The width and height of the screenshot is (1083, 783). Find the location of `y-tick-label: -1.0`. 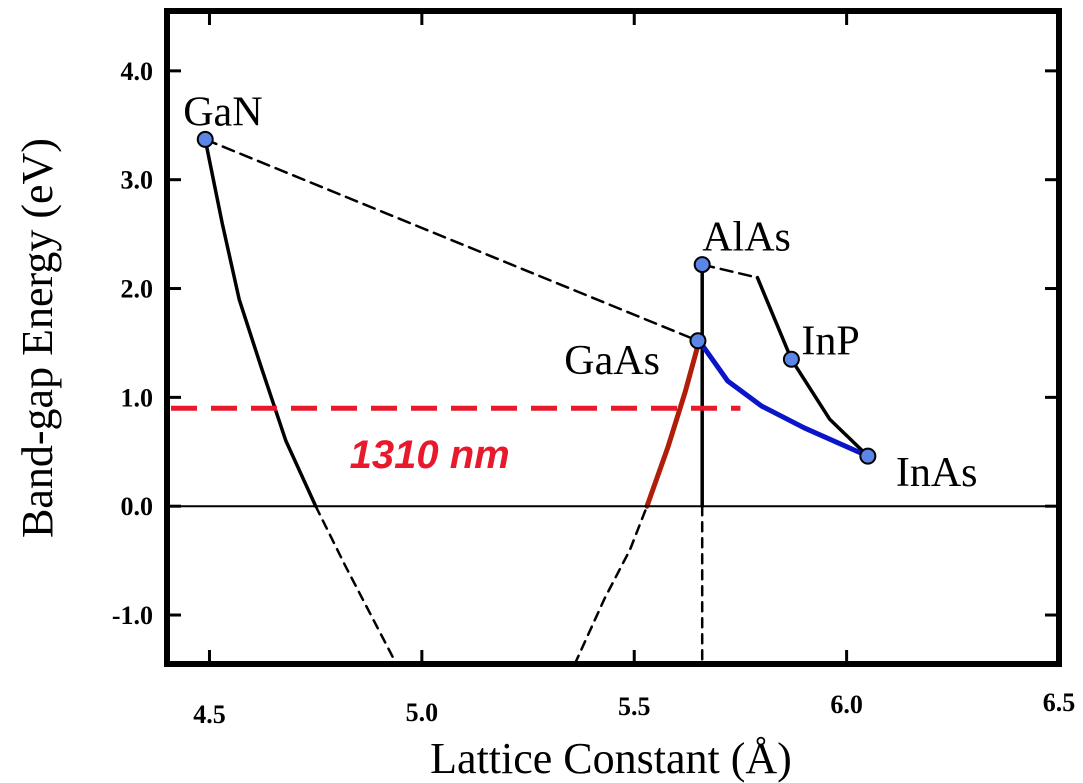

y-tick-label: -1.0 is located at coordinates (132, 615).